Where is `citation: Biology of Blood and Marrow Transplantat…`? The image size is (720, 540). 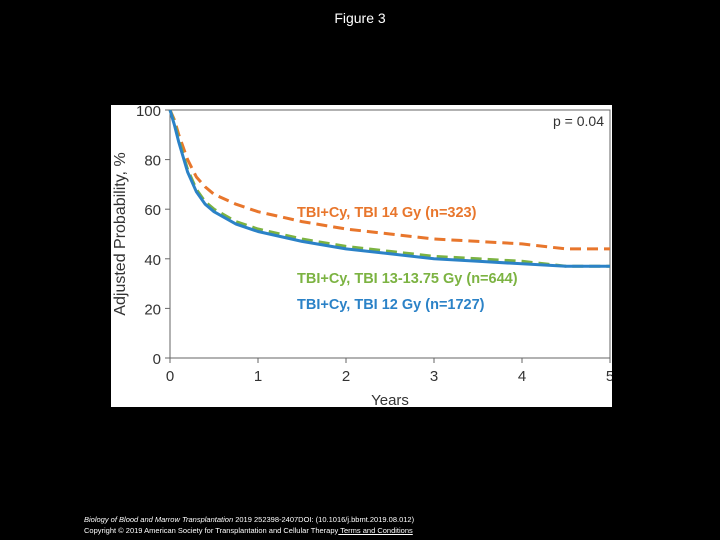
citation: Biology of Blood and Marrow Transplantat… is located at coordinates (249, 525).